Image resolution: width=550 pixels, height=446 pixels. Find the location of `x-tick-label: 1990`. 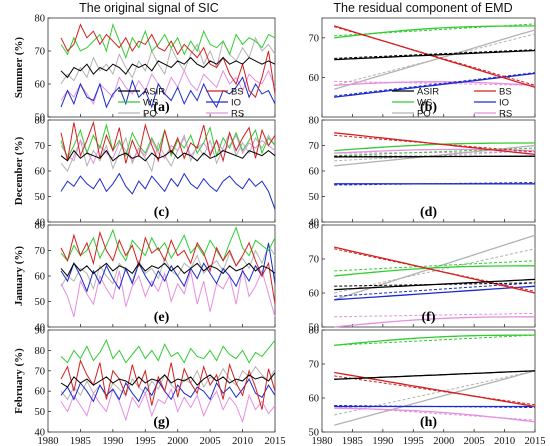

x-tick-label: 1990 is located at coordinates (112, 441).